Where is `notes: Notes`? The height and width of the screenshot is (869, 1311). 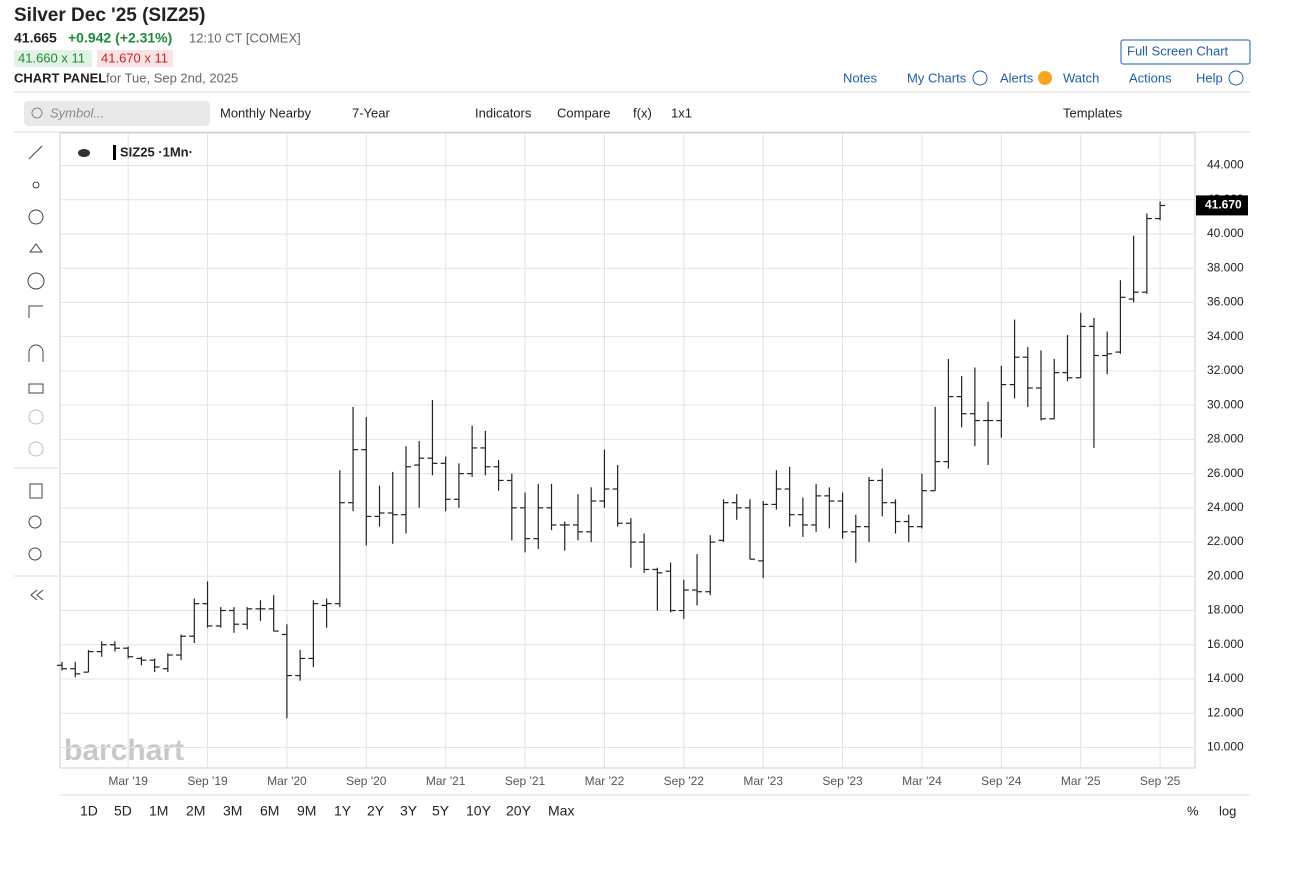
notes: Notes is located at coordinates (860, 77).